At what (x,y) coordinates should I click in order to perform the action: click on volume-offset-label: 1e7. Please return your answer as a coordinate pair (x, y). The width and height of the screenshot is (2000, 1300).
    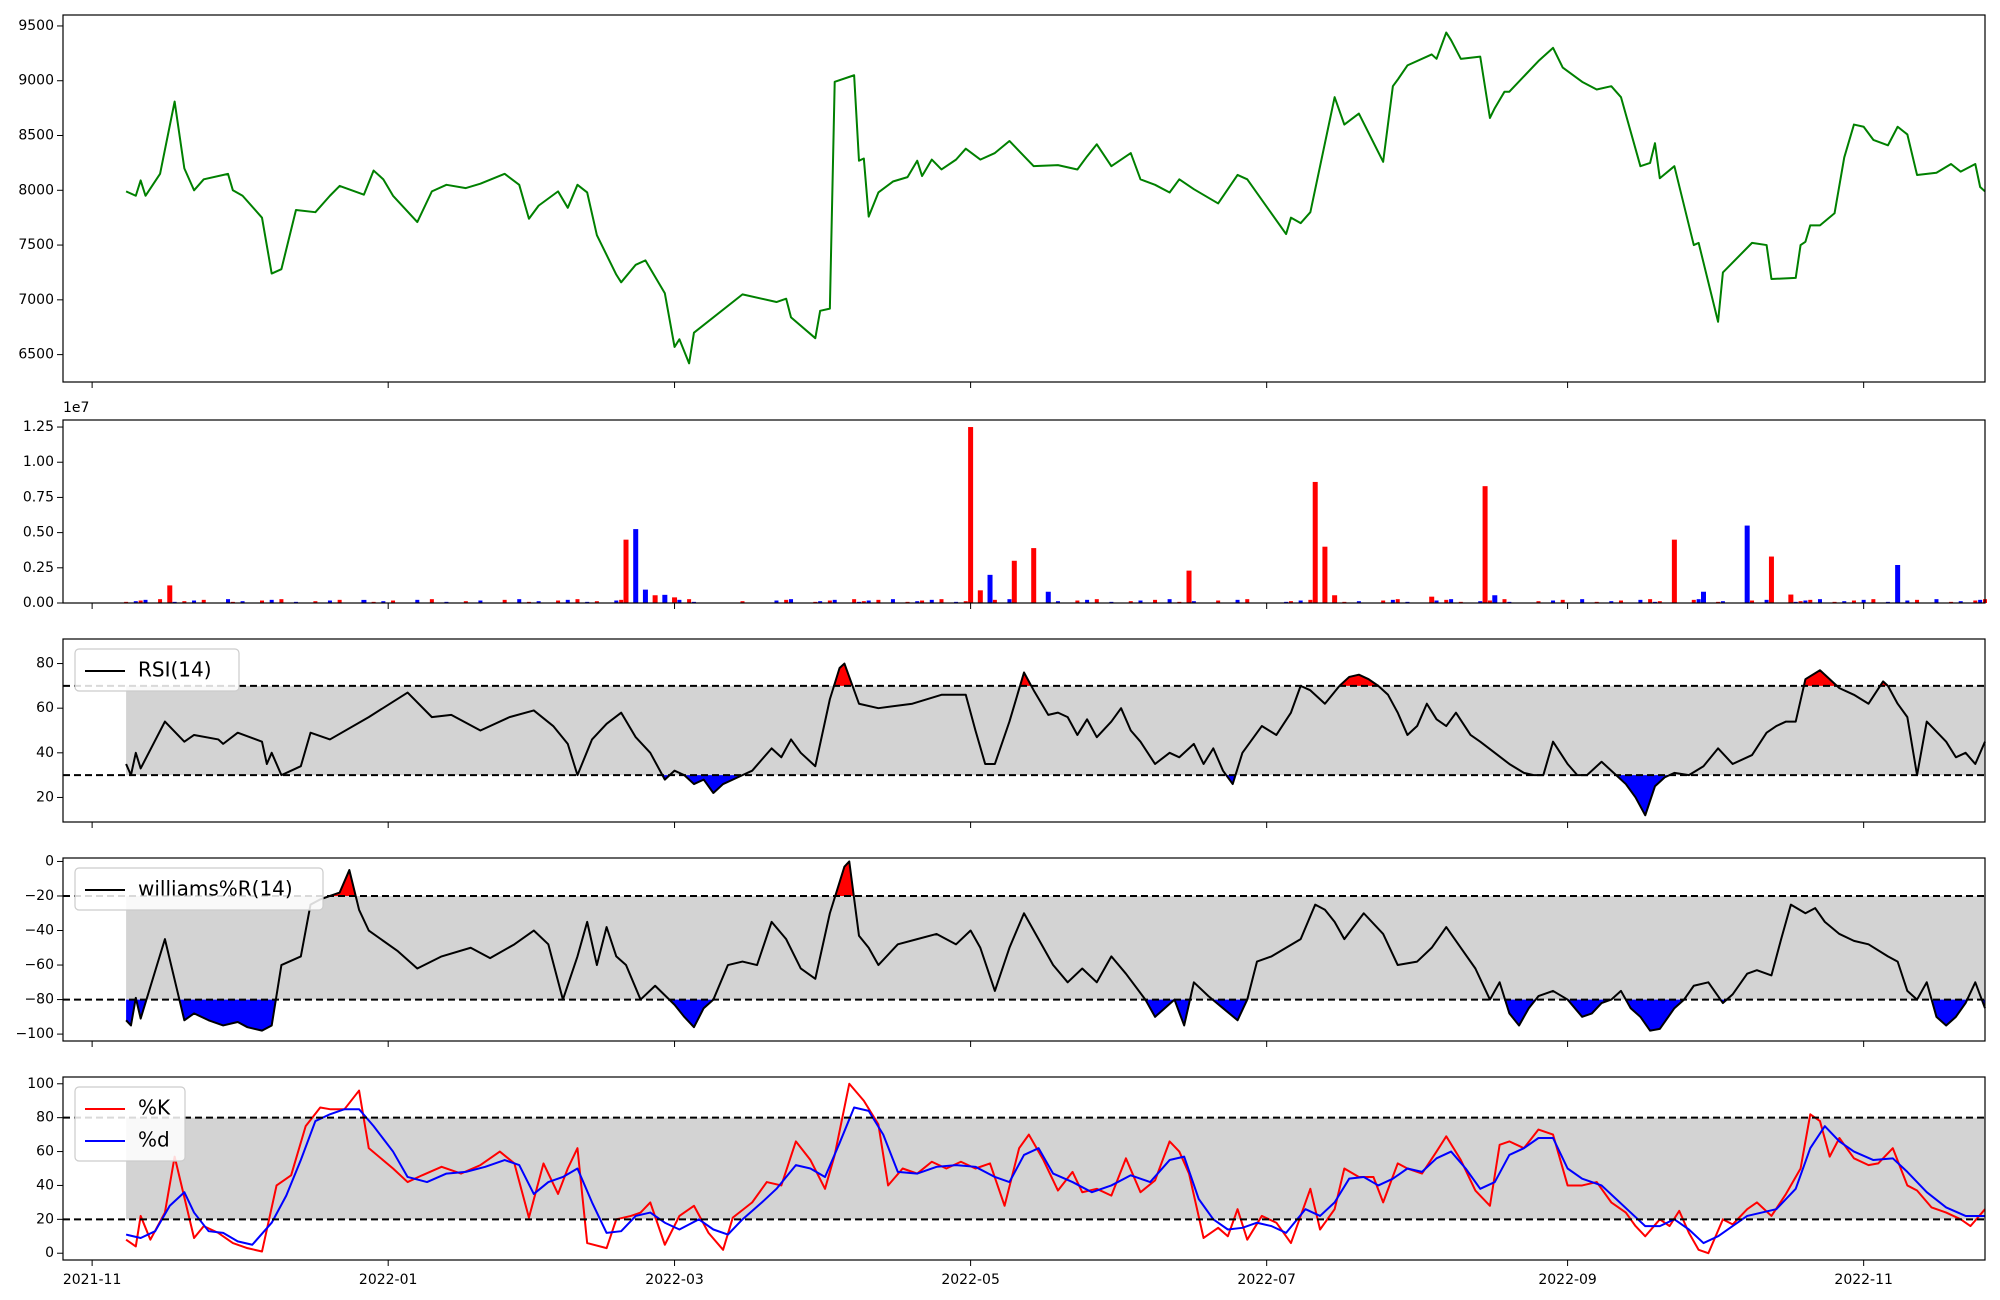
    Looking at the image, I should click on (76, 408).